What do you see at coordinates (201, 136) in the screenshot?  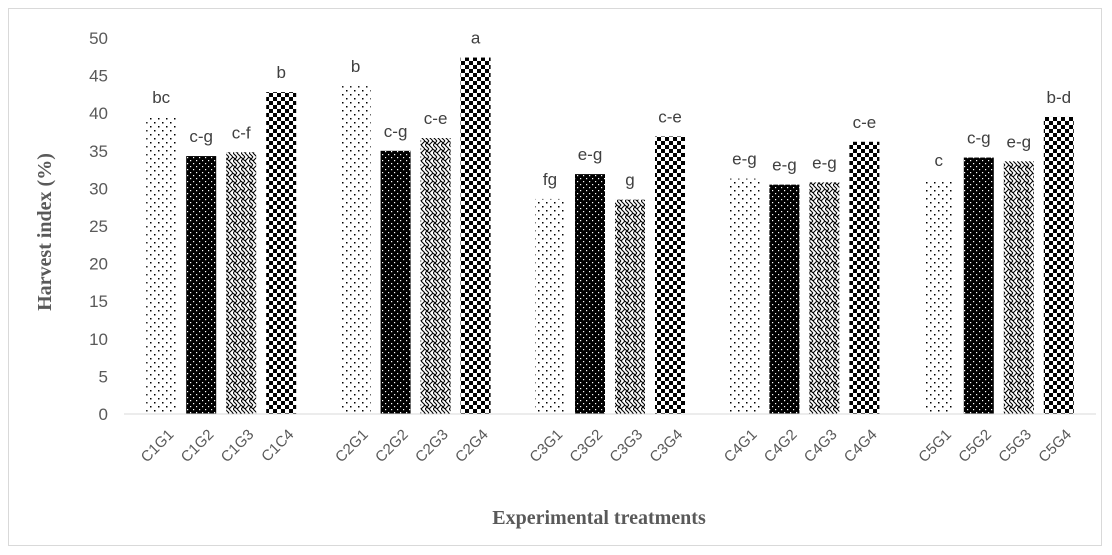 I see `data-label-c1g2: c-g` at bounding box center [201, 136].